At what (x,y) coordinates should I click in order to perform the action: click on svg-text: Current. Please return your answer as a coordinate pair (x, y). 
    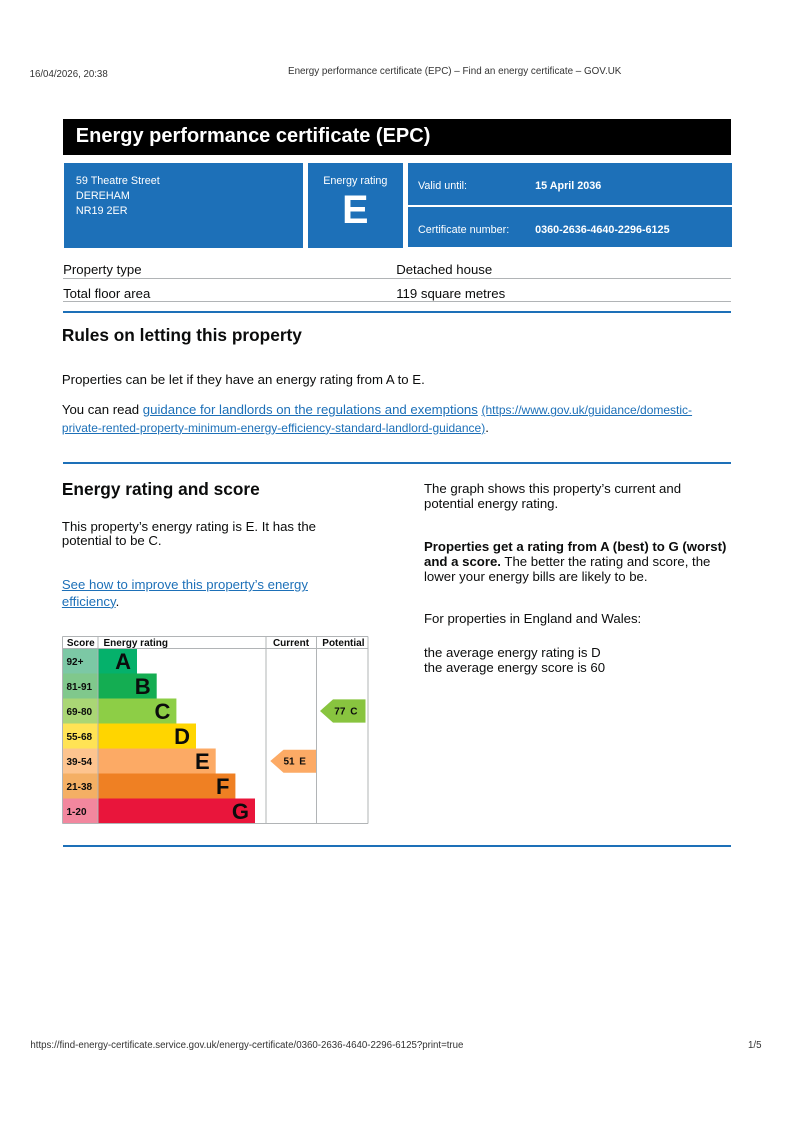
    Looking at the image, I should click on (291, 643).